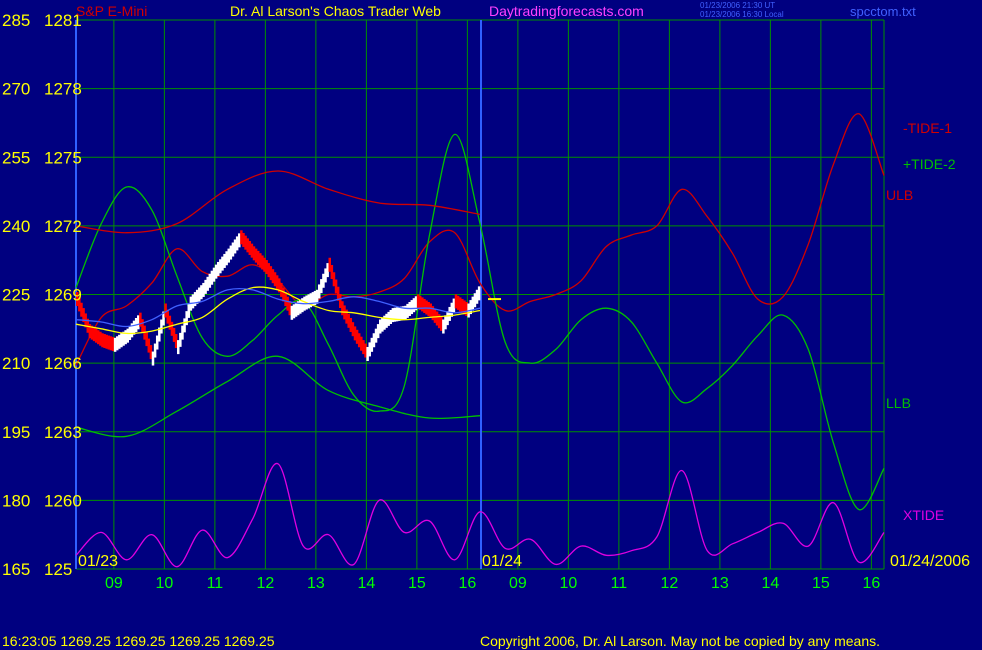  Describe the element at coordinates (16, 569) in the screenshot. I see `y-tick-outer: 165` at that location.